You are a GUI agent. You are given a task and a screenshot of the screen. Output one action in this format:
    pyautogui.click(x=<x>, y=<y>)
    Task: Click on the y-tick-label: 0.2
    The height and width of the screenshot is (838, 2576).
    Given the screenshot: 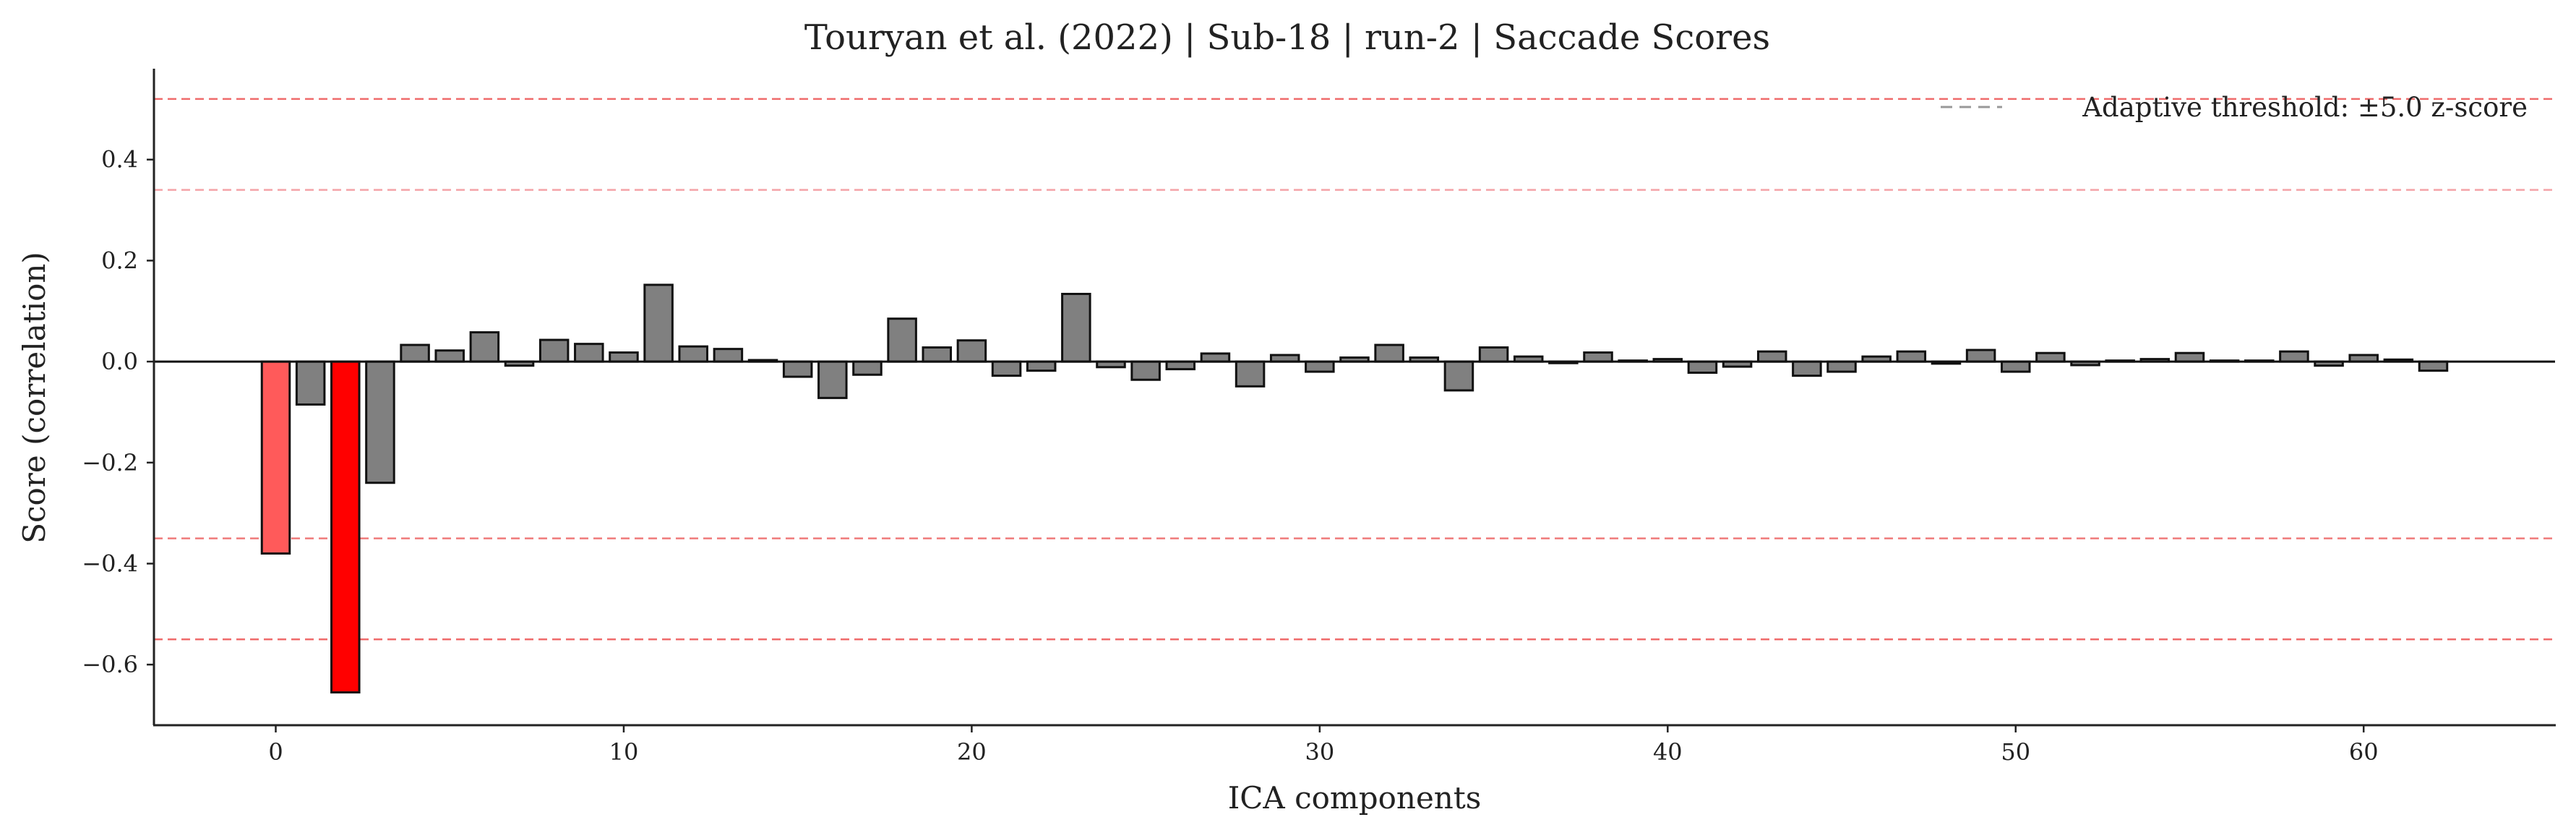 What is the action you would take?
    pyautogui.click(x=120, y=260)
    